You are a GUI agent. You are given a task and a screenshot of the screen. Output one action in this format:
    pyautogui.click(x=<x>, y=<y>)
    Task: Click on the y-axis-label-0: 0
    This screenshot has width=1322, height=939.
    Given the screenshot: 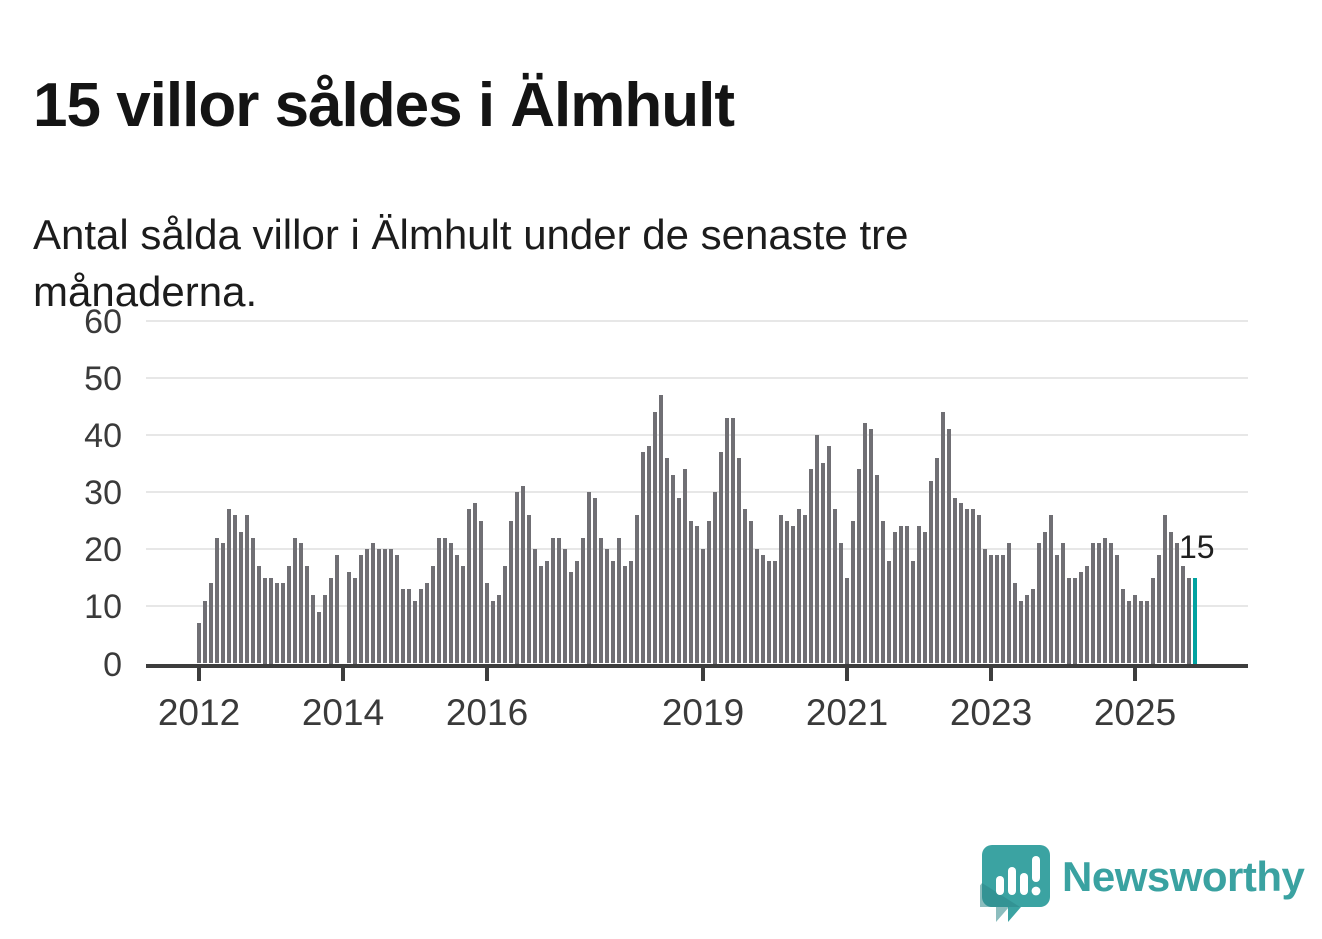 What is the action you would take?
    pyautogui.click(x=112, y=664)
    